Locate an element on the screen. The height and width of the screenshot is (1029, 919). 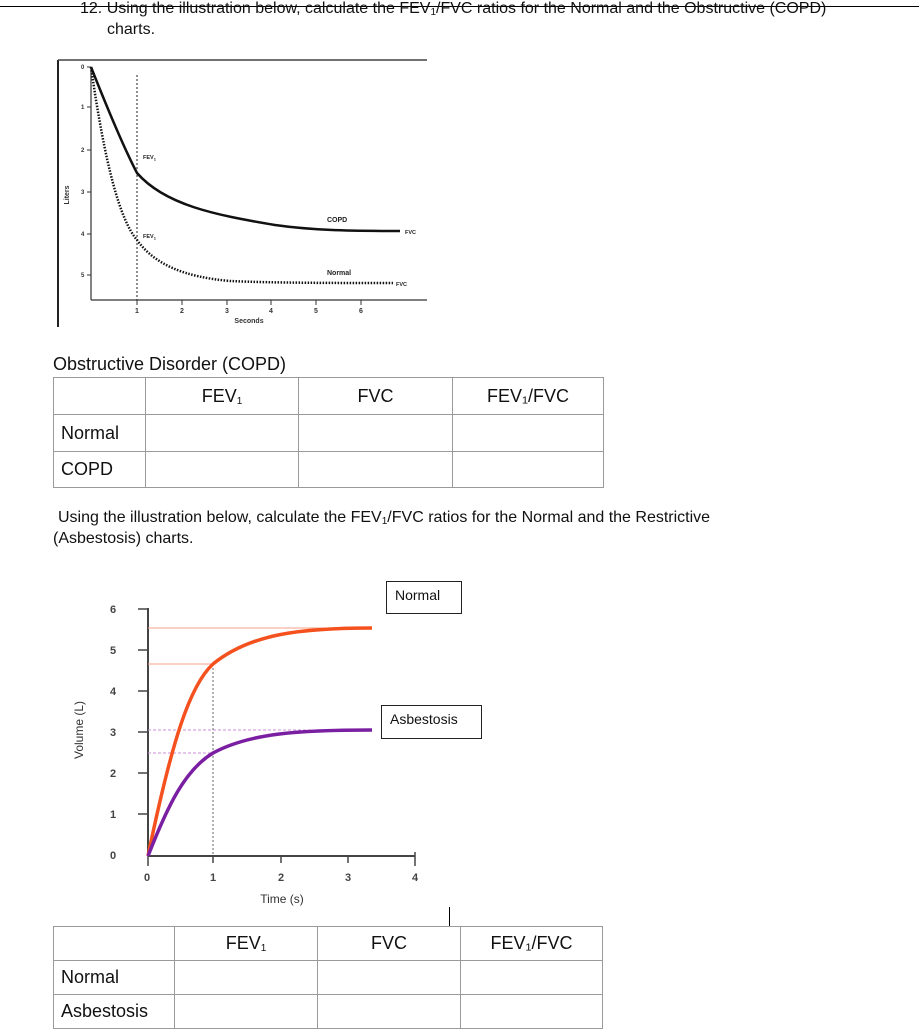
chart1-xtick-2: 2 is located at coordinates (182, 311).